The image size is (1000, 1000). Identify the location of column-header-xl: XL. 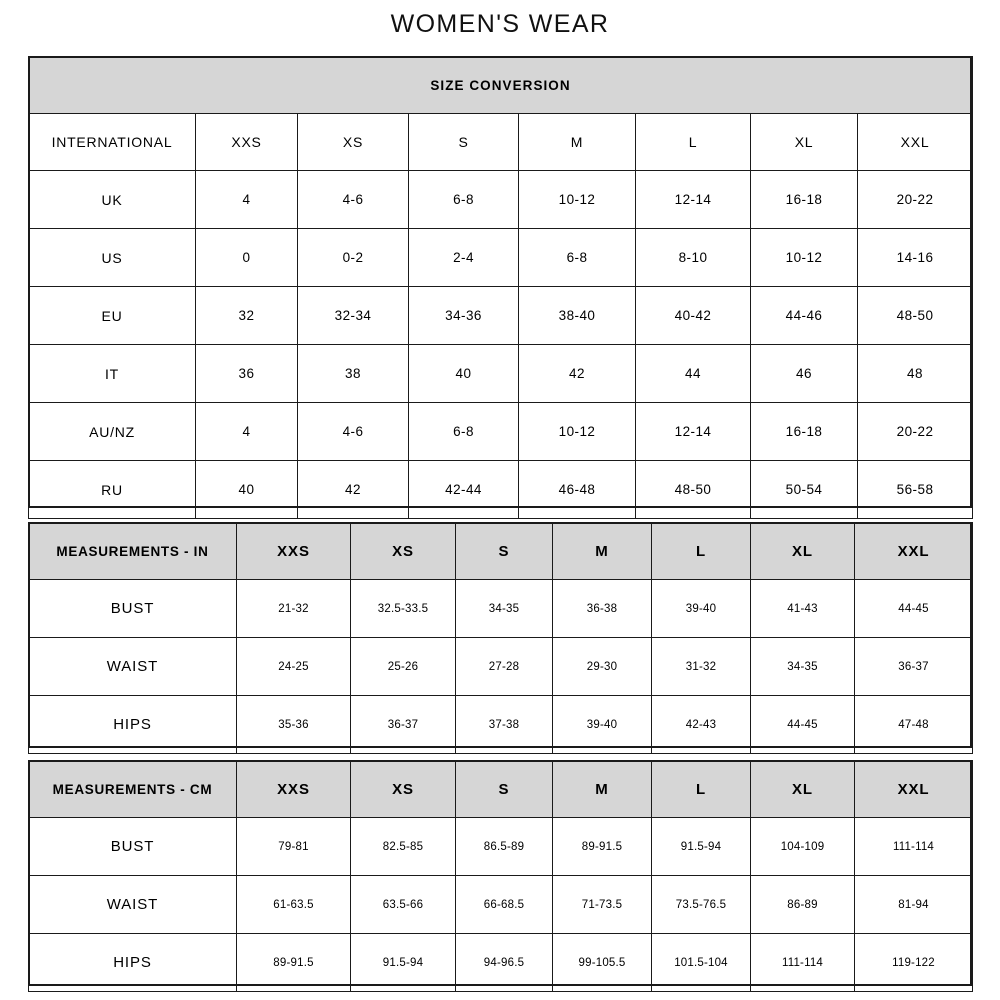
(804, 142).